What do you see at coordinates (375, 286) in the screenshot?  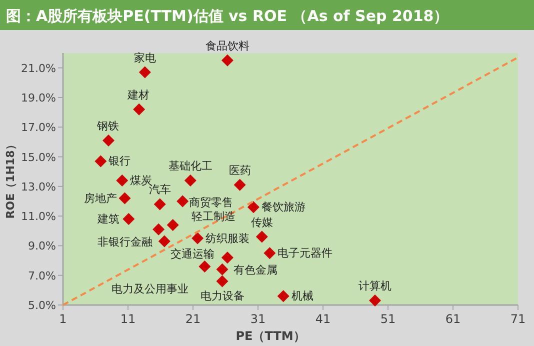 I see `annotation: 计算机` at bounding box center [375, 286].